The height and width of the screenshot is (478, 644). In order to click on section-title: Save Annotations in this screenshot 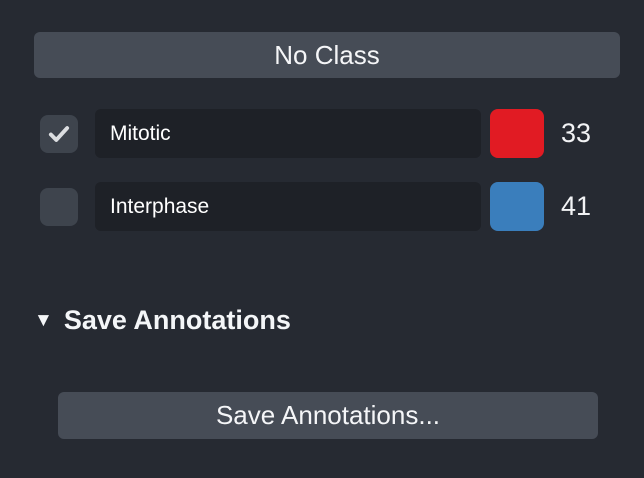, I will do `click(177, 319)`.